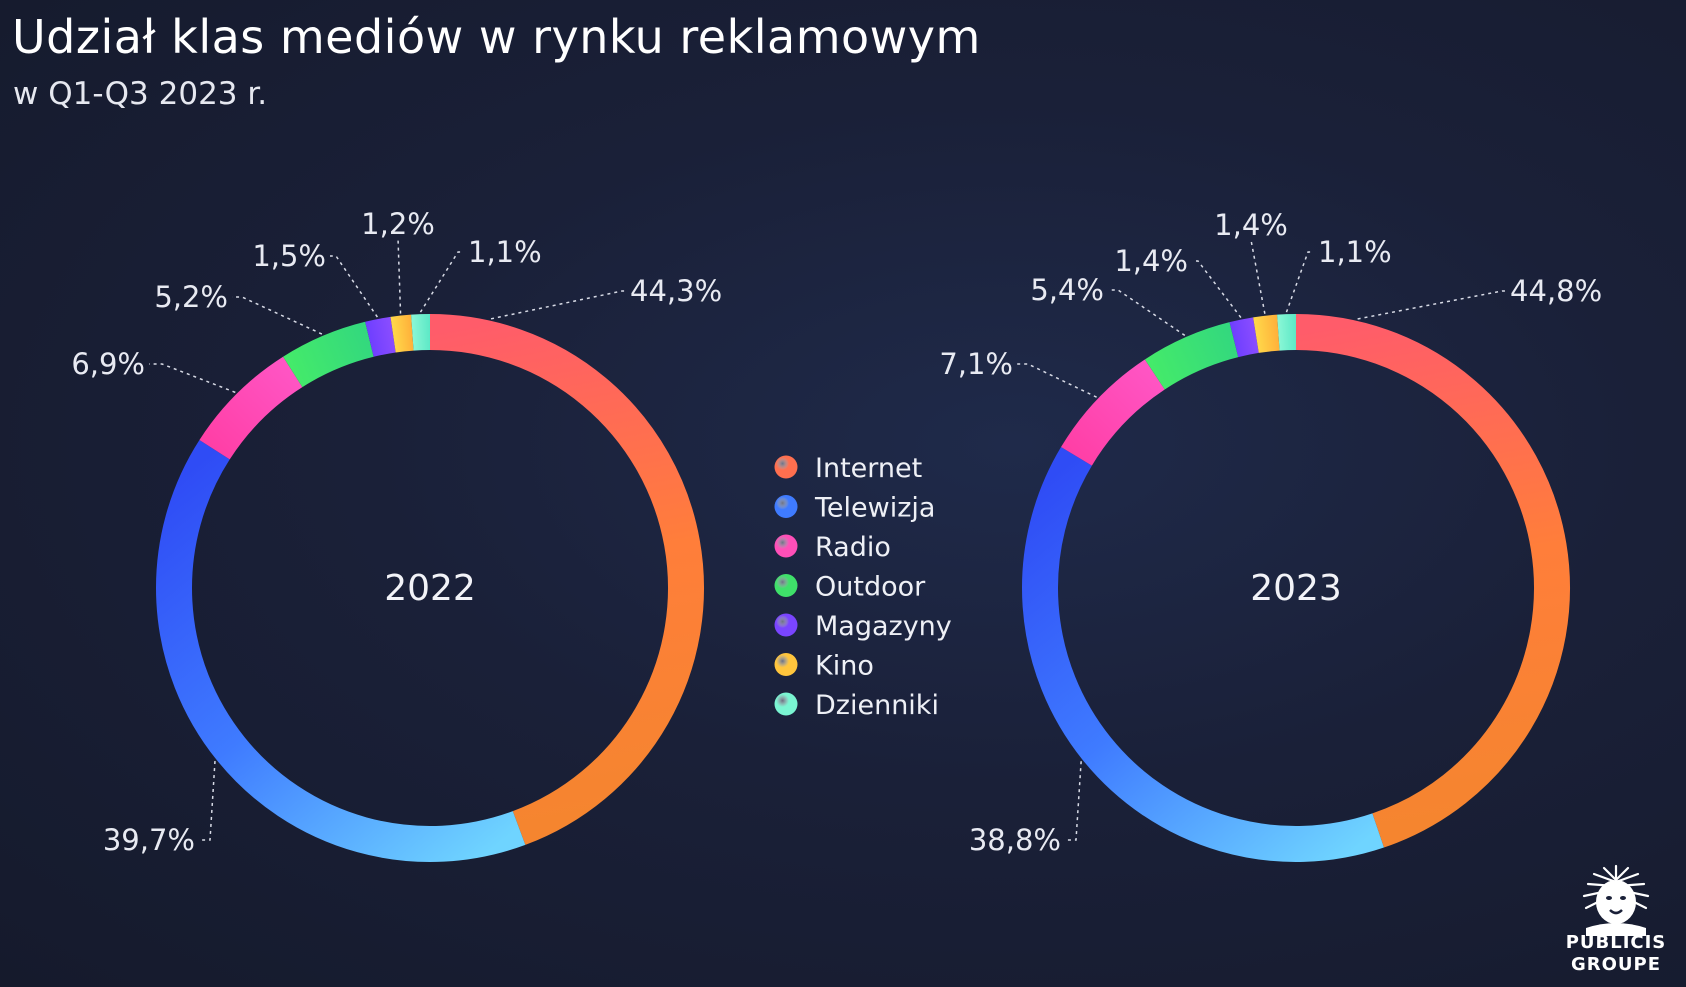  I want to click on logo-text-publicis: PUBLICIS, so click(1616, 942).